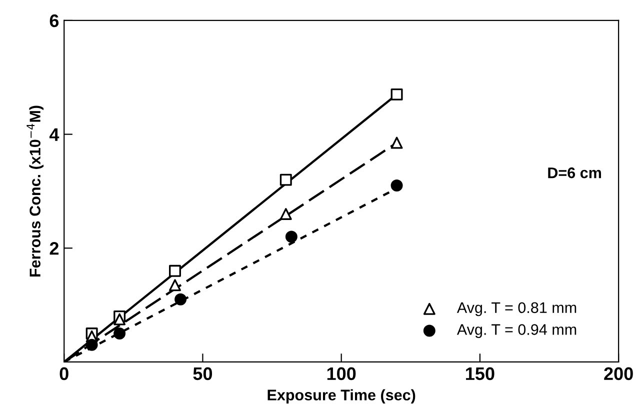 This screenshot has height=409, width=641. I want to click on x-tick-label: 100, so click(341, 373).